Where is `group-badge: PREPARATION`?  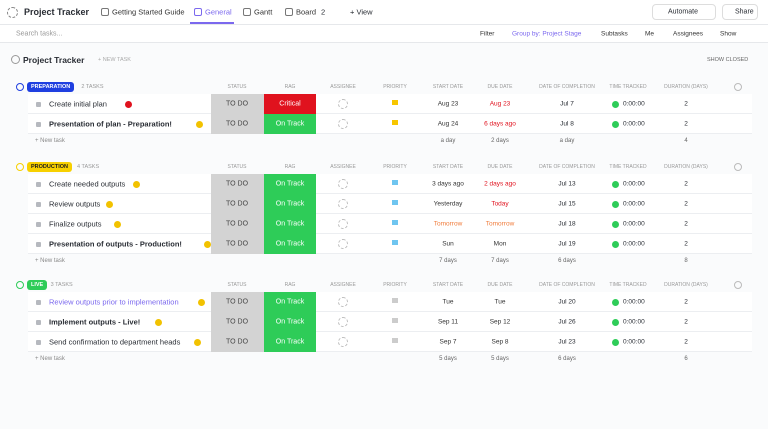 group-badge: PREPARATION is located at coordinates (51, 87).